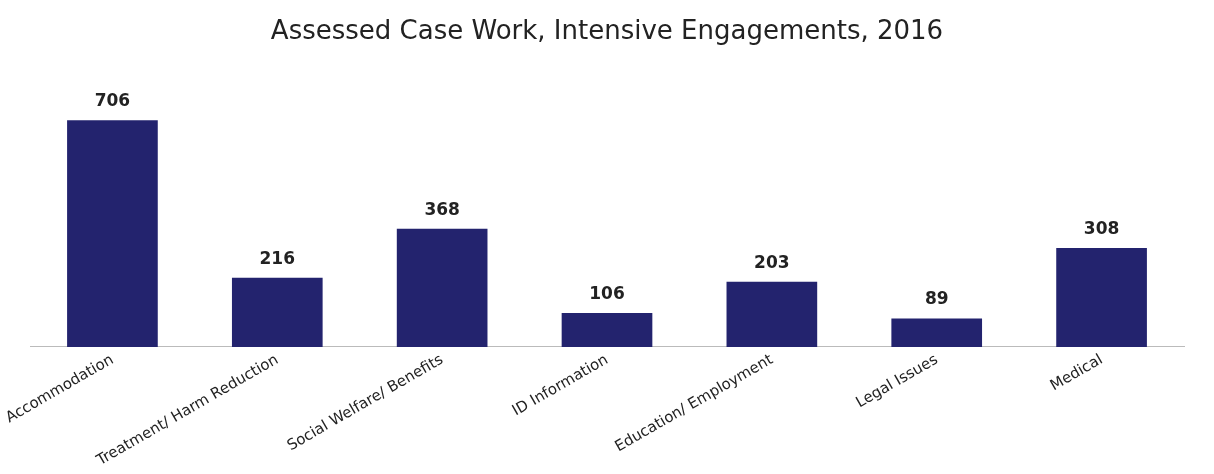 The height and width of the screenshot is (474, 1214). What do you see at coordinates (112, 100) in the screenshot?
I see `data-label: 706` at bounding box center [112, 100].